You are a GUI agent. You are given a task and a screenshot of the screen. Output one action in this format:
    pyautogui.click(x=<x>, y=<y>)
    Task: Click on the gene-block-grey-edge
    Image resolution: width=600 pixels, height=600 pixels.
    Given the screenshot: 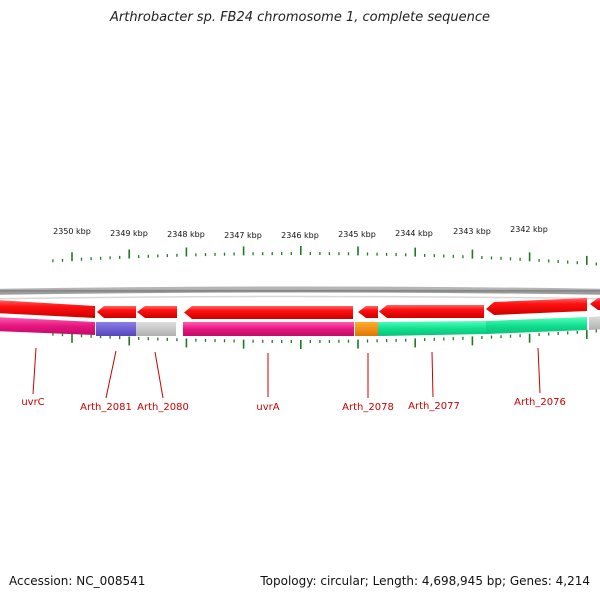 What is the action you would take?
    pyautogui.click(x=594, y=323)
    